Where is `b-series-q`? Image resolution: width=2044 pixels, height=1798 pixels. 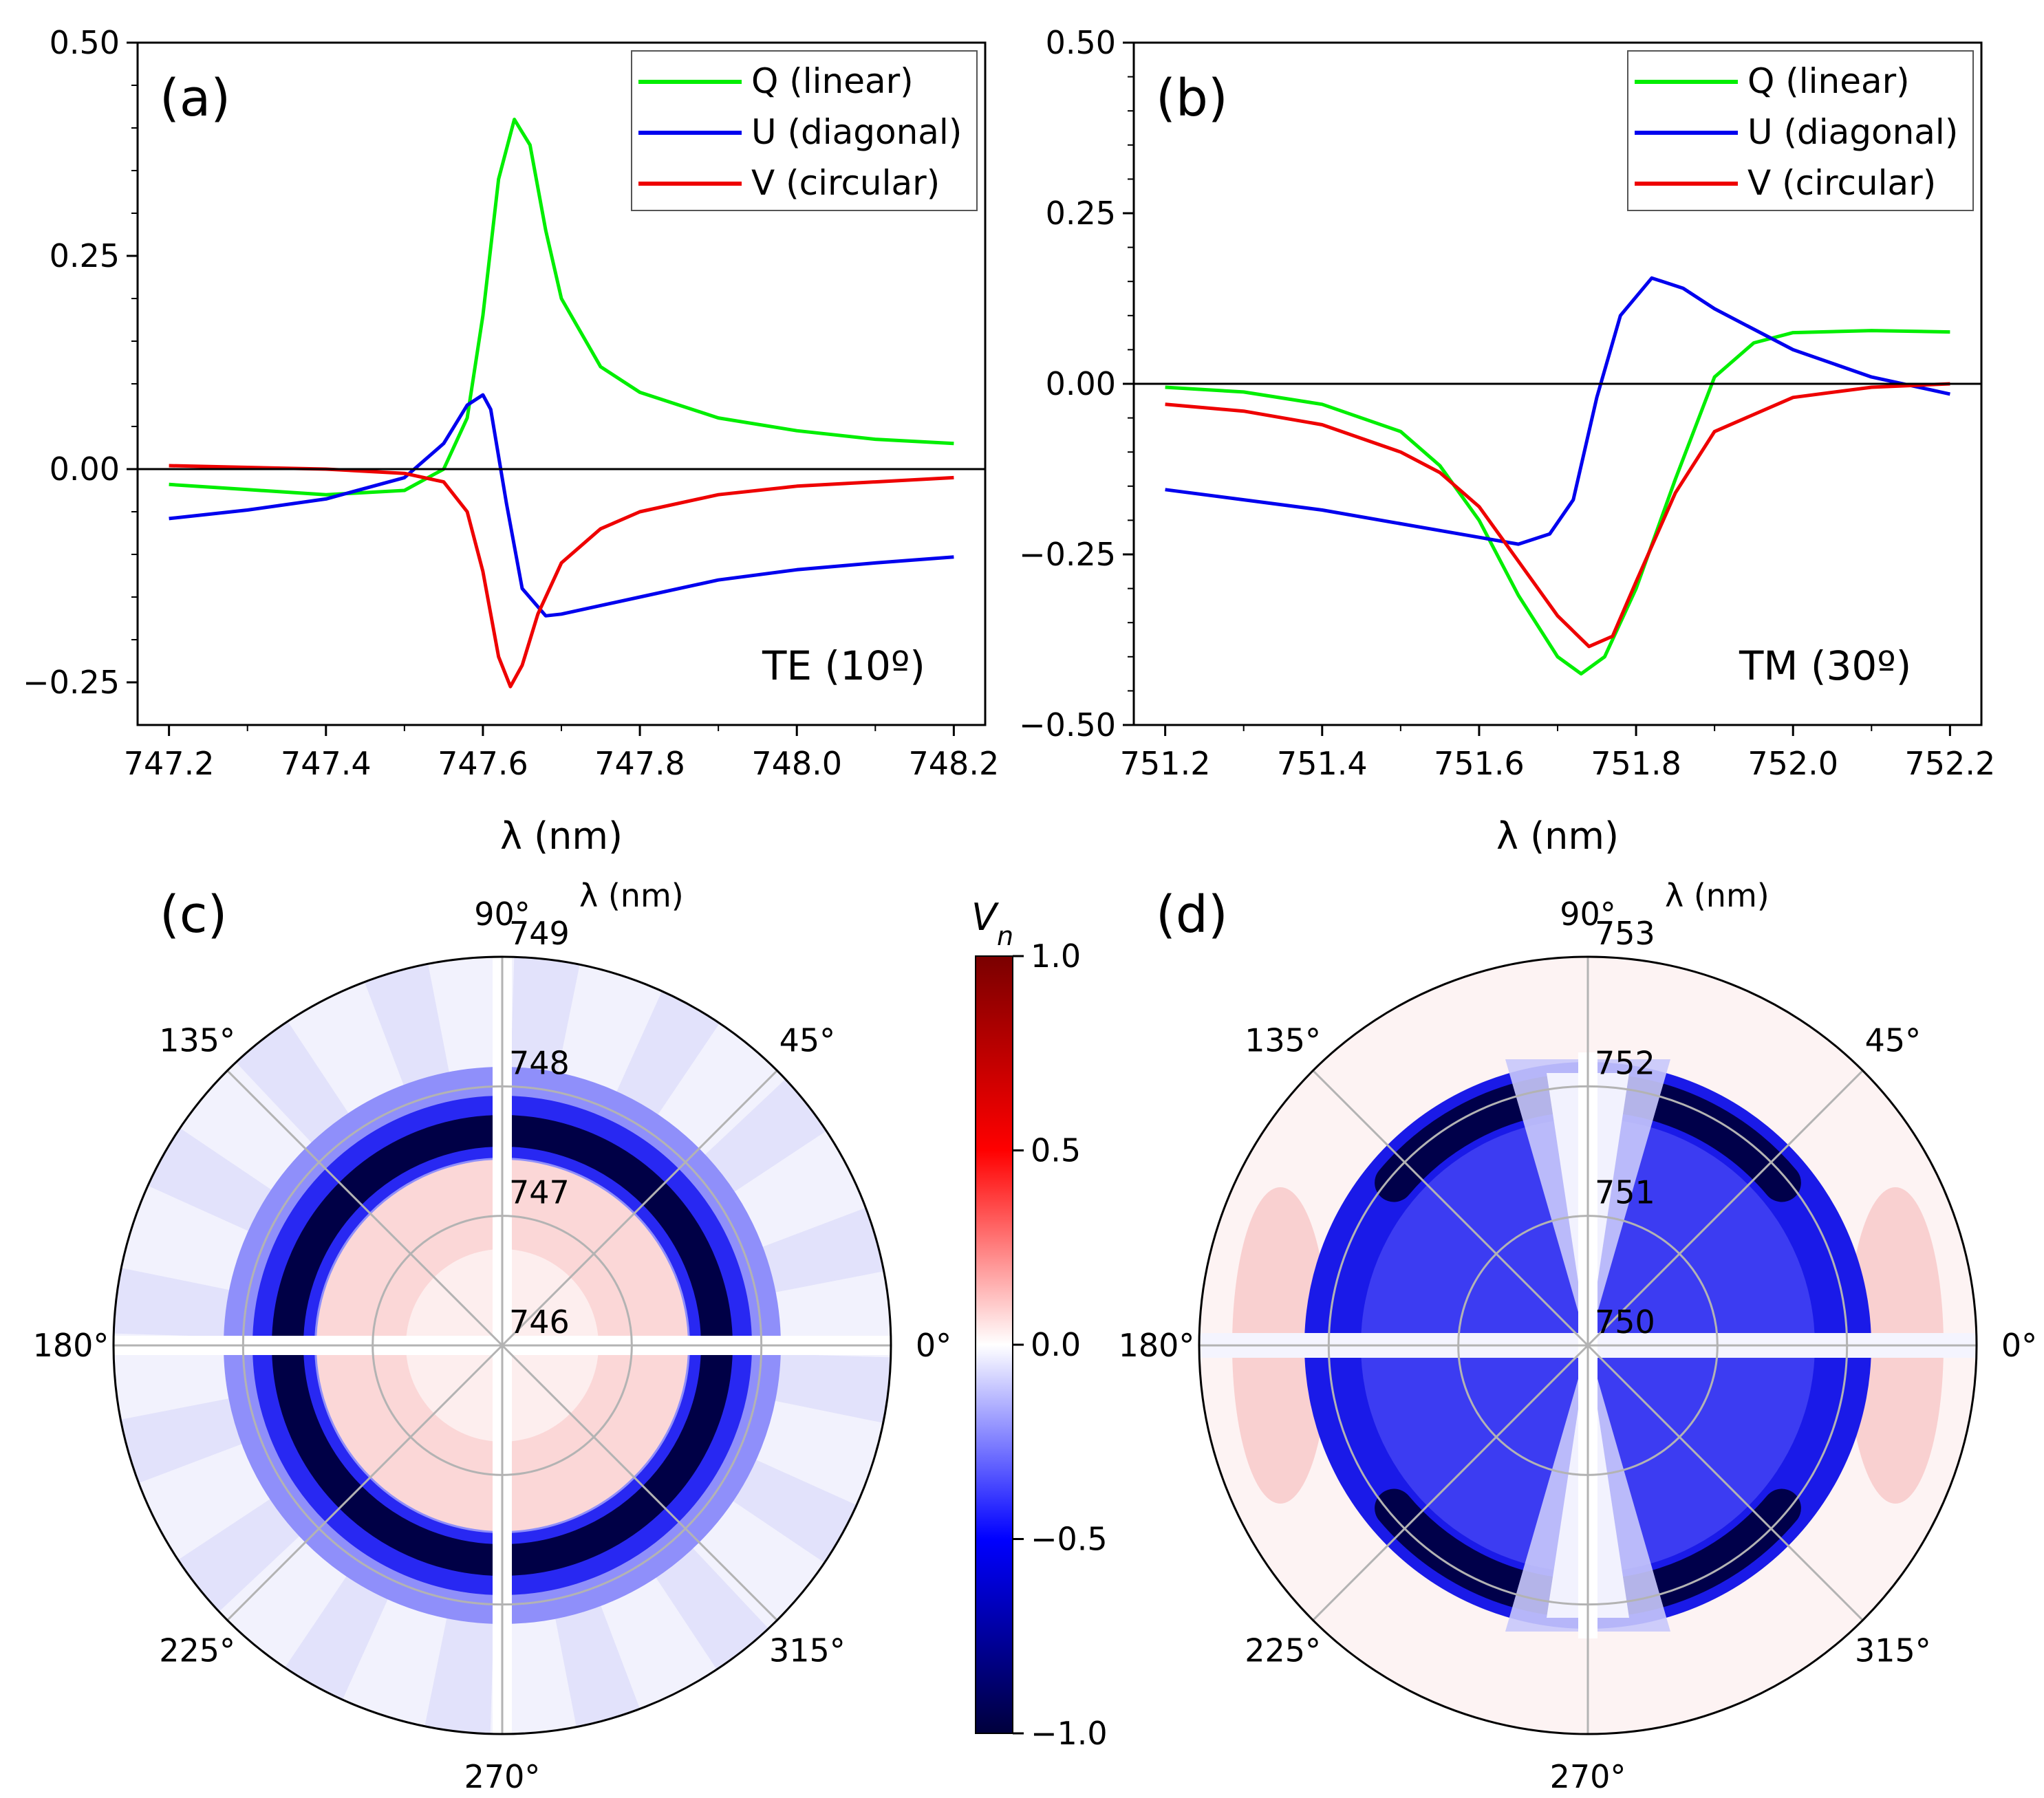 b-series-q is located at coordinates (1558, 502).